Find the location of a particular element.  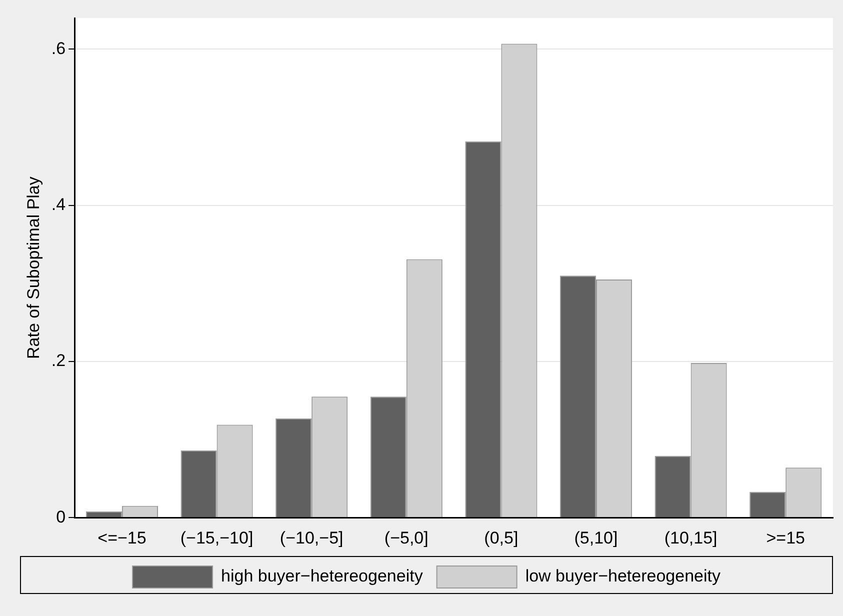

x-tick-label: <=−15 is located at coordinates (122, 538).